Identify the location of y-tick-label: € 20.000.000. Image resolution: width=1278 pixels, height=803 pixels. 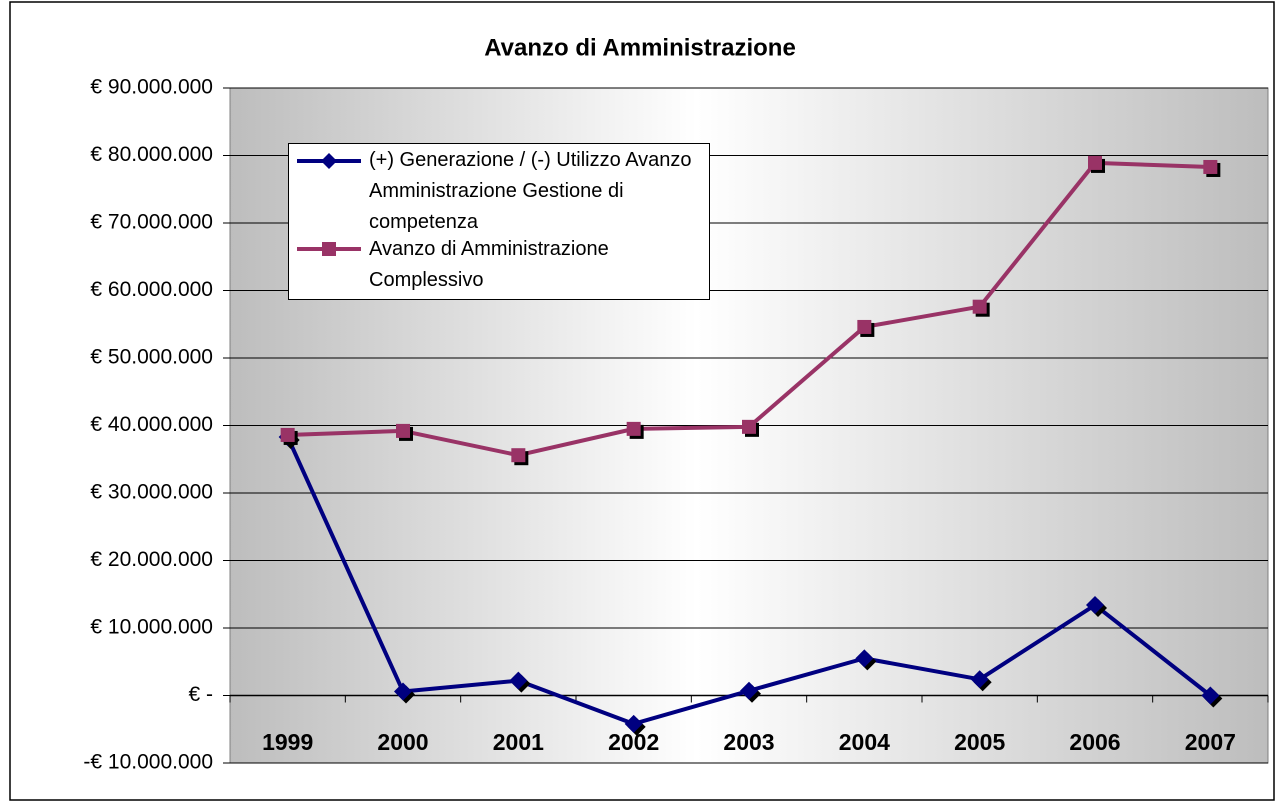
(151, 559).